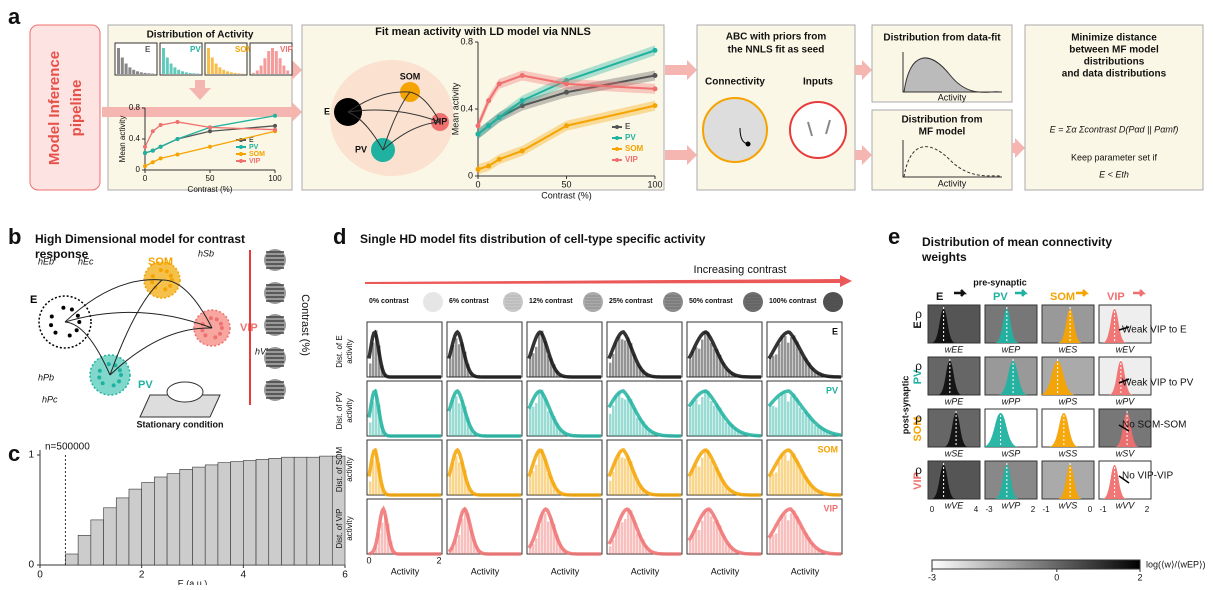  Describe the element at coordinates (76, 108) in the screenshot. I see `pipeline-label: pipeline` at that location.